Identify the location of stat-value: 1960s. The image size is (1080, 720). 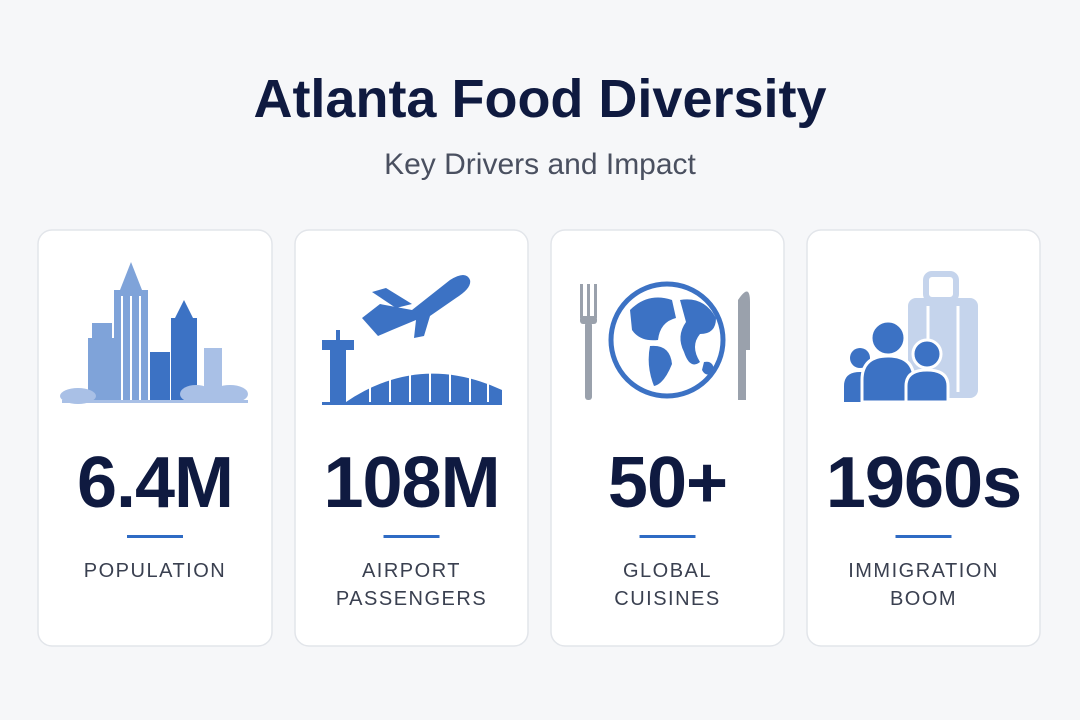
(923, 483).